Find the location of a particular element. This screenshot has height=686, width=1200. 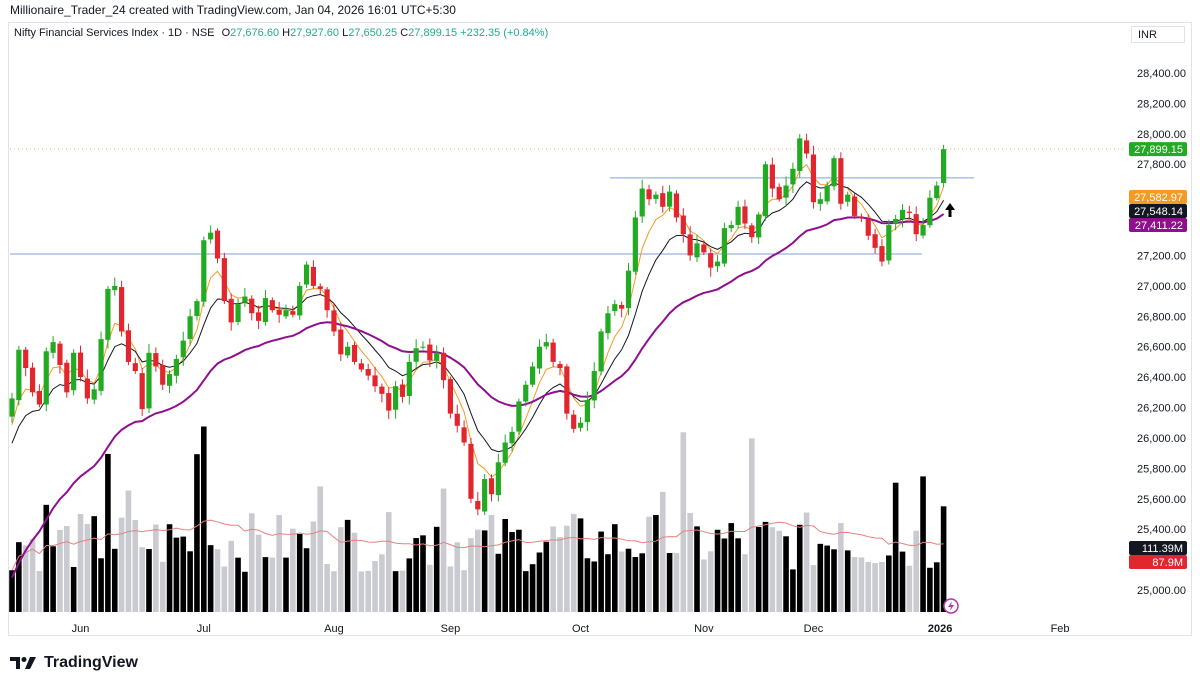

low-value: 27,650.25 is located at coordinates (373, 33).